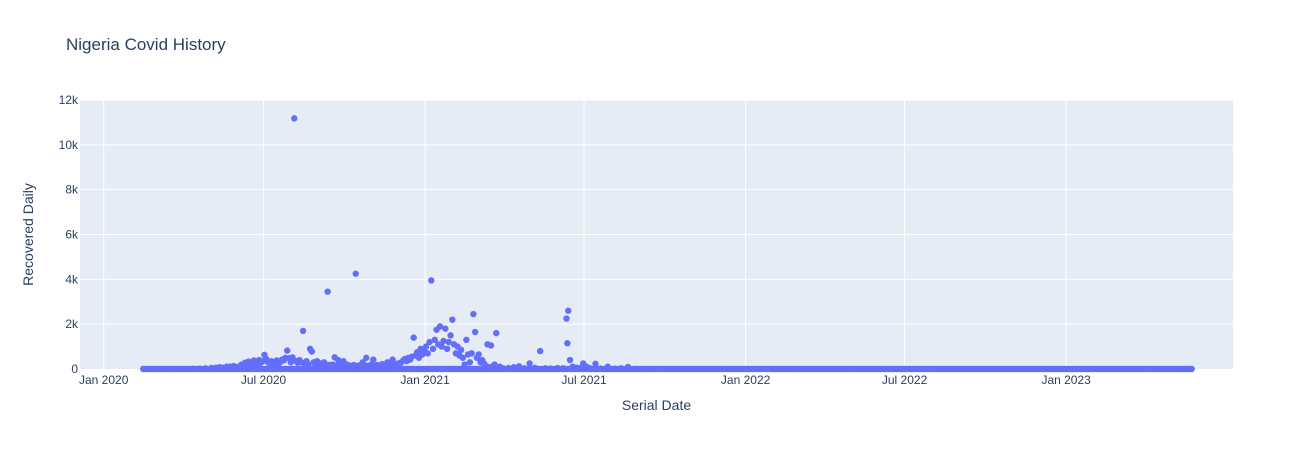 This screenshot has width=1313, height=450. What do you see at coordinates (746, 380) in the screenshot?
I see `x-tick-label: Jan 2022` at bounding box center [746, 380].